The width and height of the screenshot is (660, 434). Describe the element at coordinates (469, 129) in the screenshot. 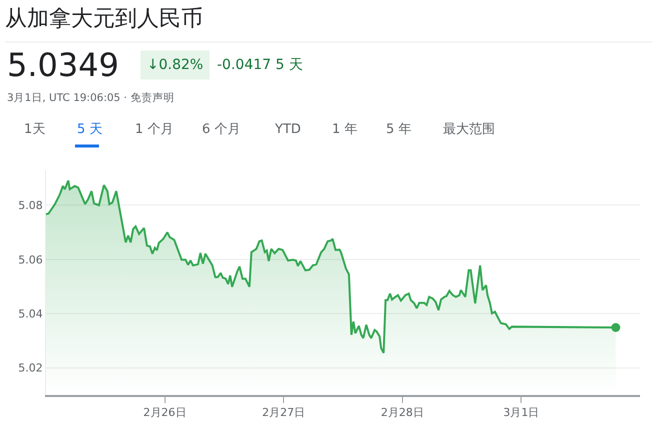

I see `text: 最大范围` at that location.